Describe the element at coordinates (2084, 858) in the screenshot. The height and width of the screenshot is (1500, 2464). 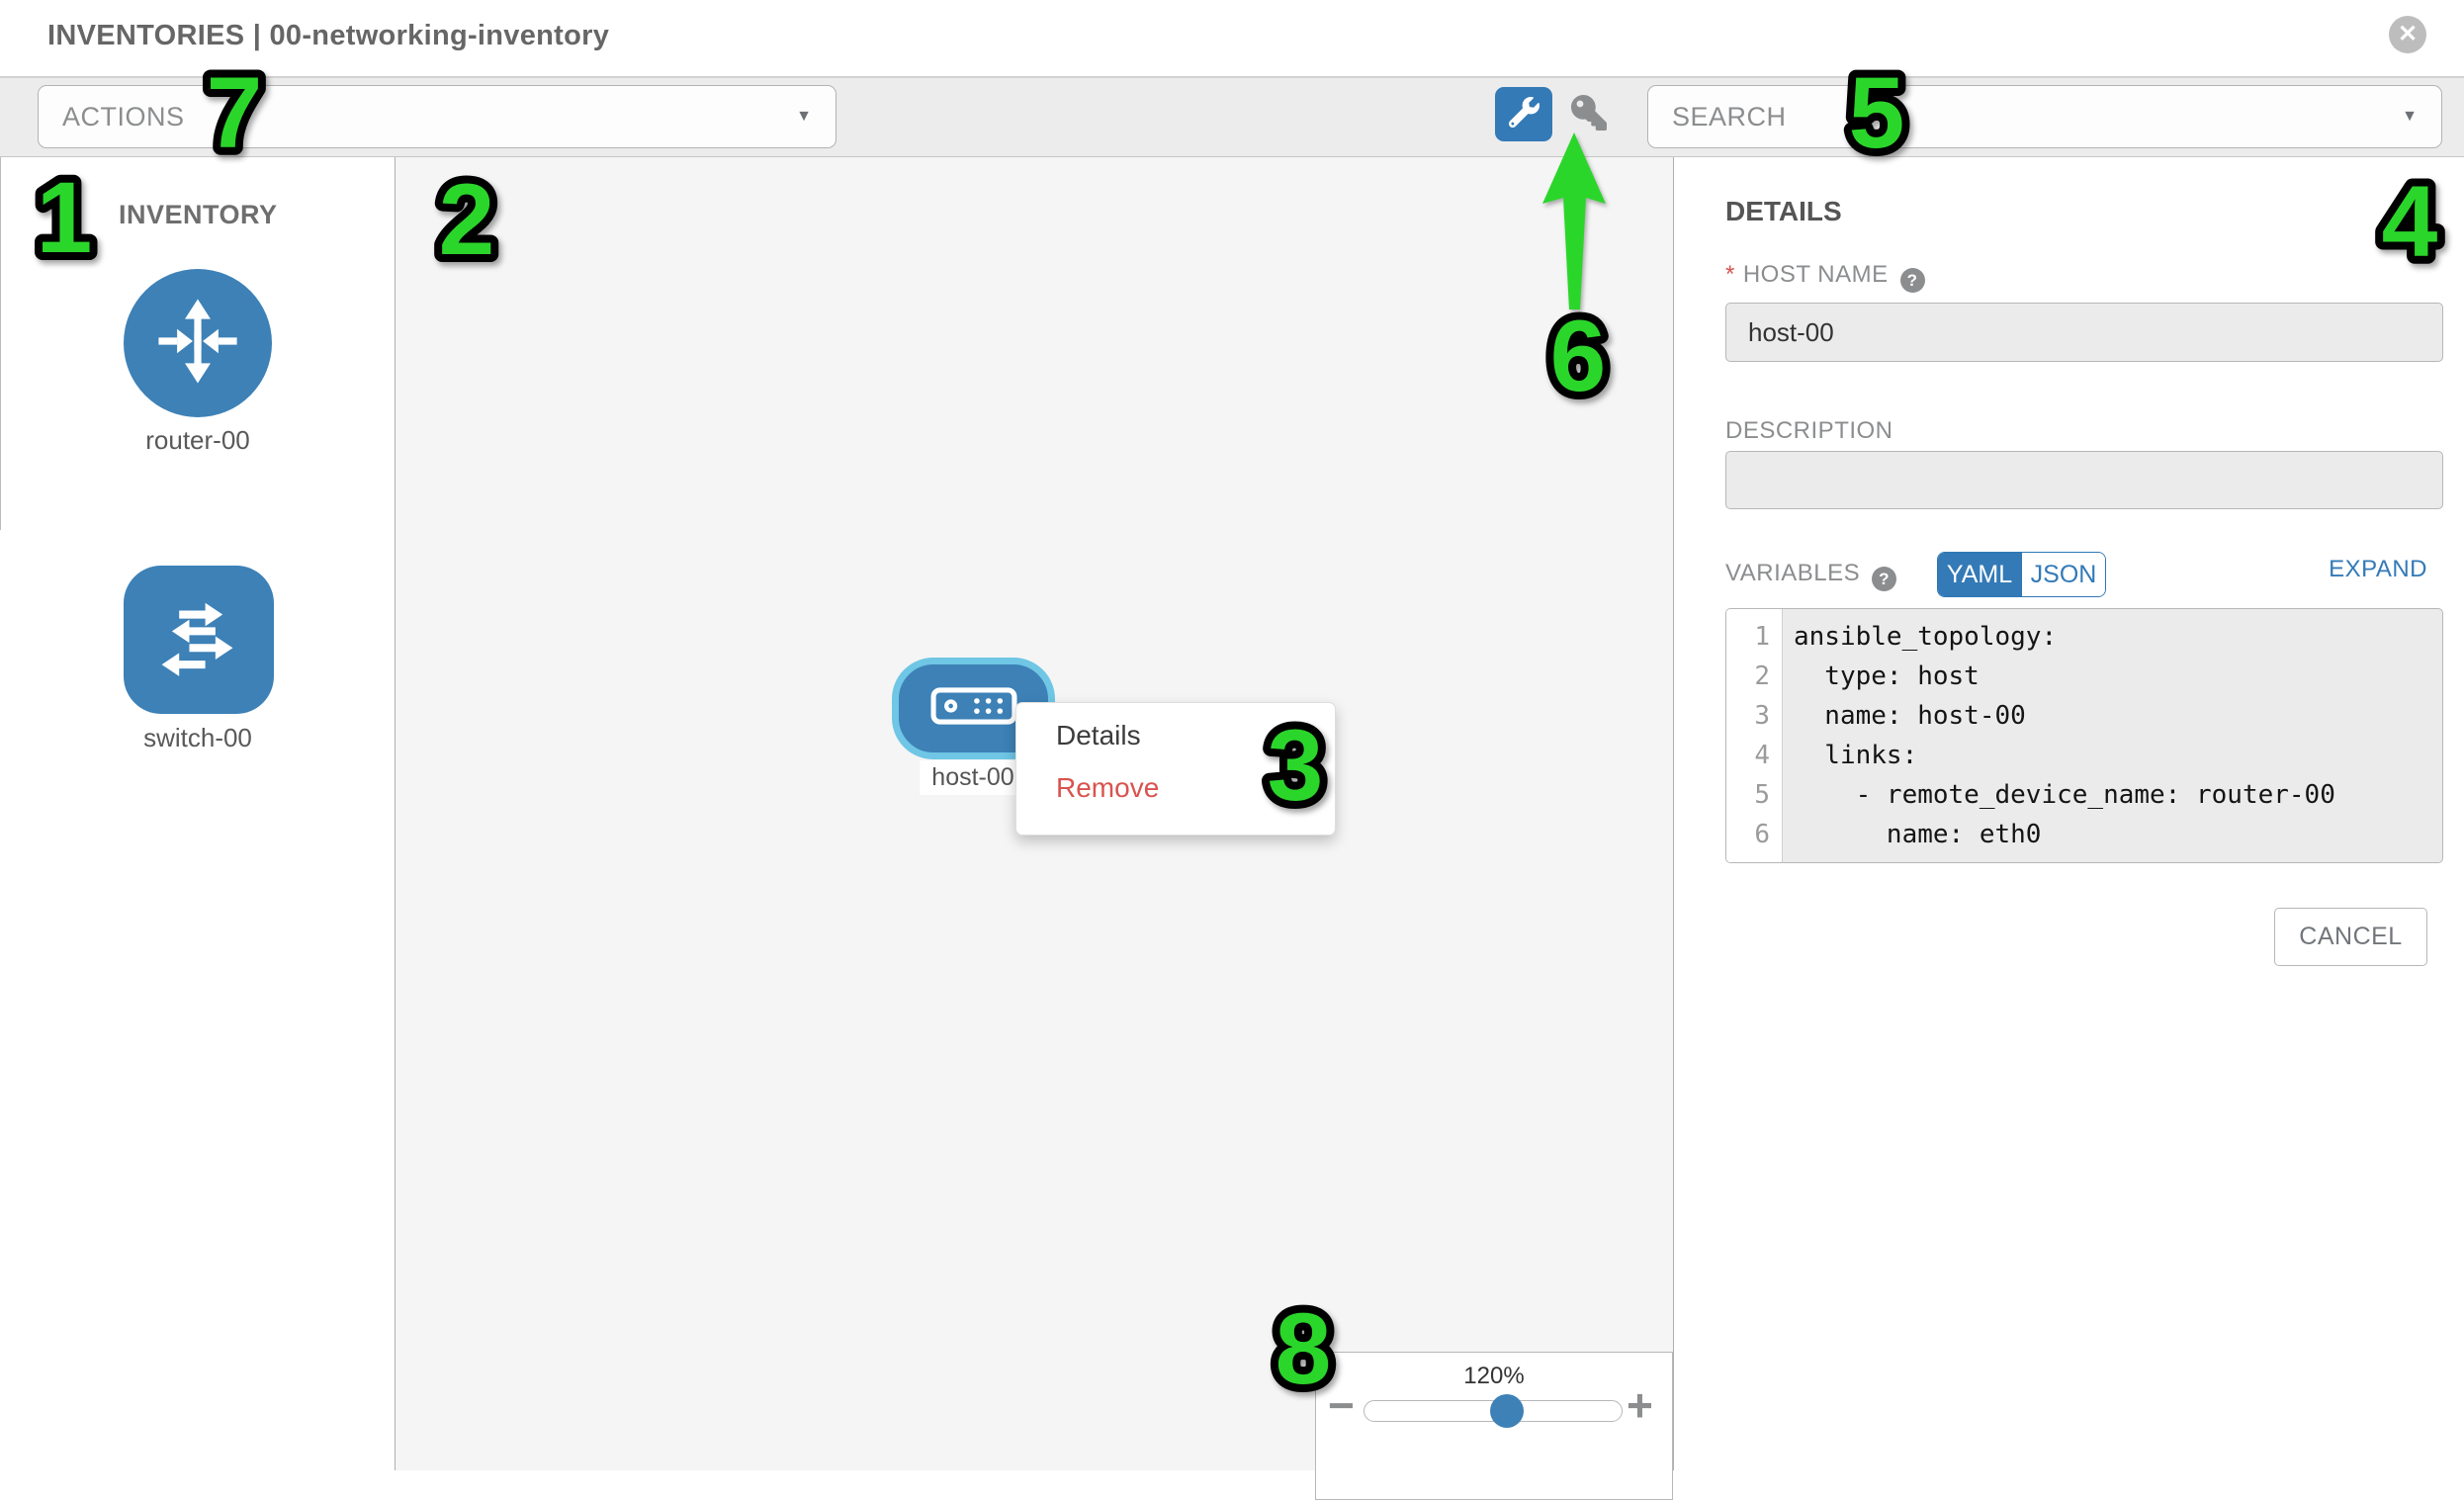
I see `code-line: 7 remote_interface_name: eth0` at that location.